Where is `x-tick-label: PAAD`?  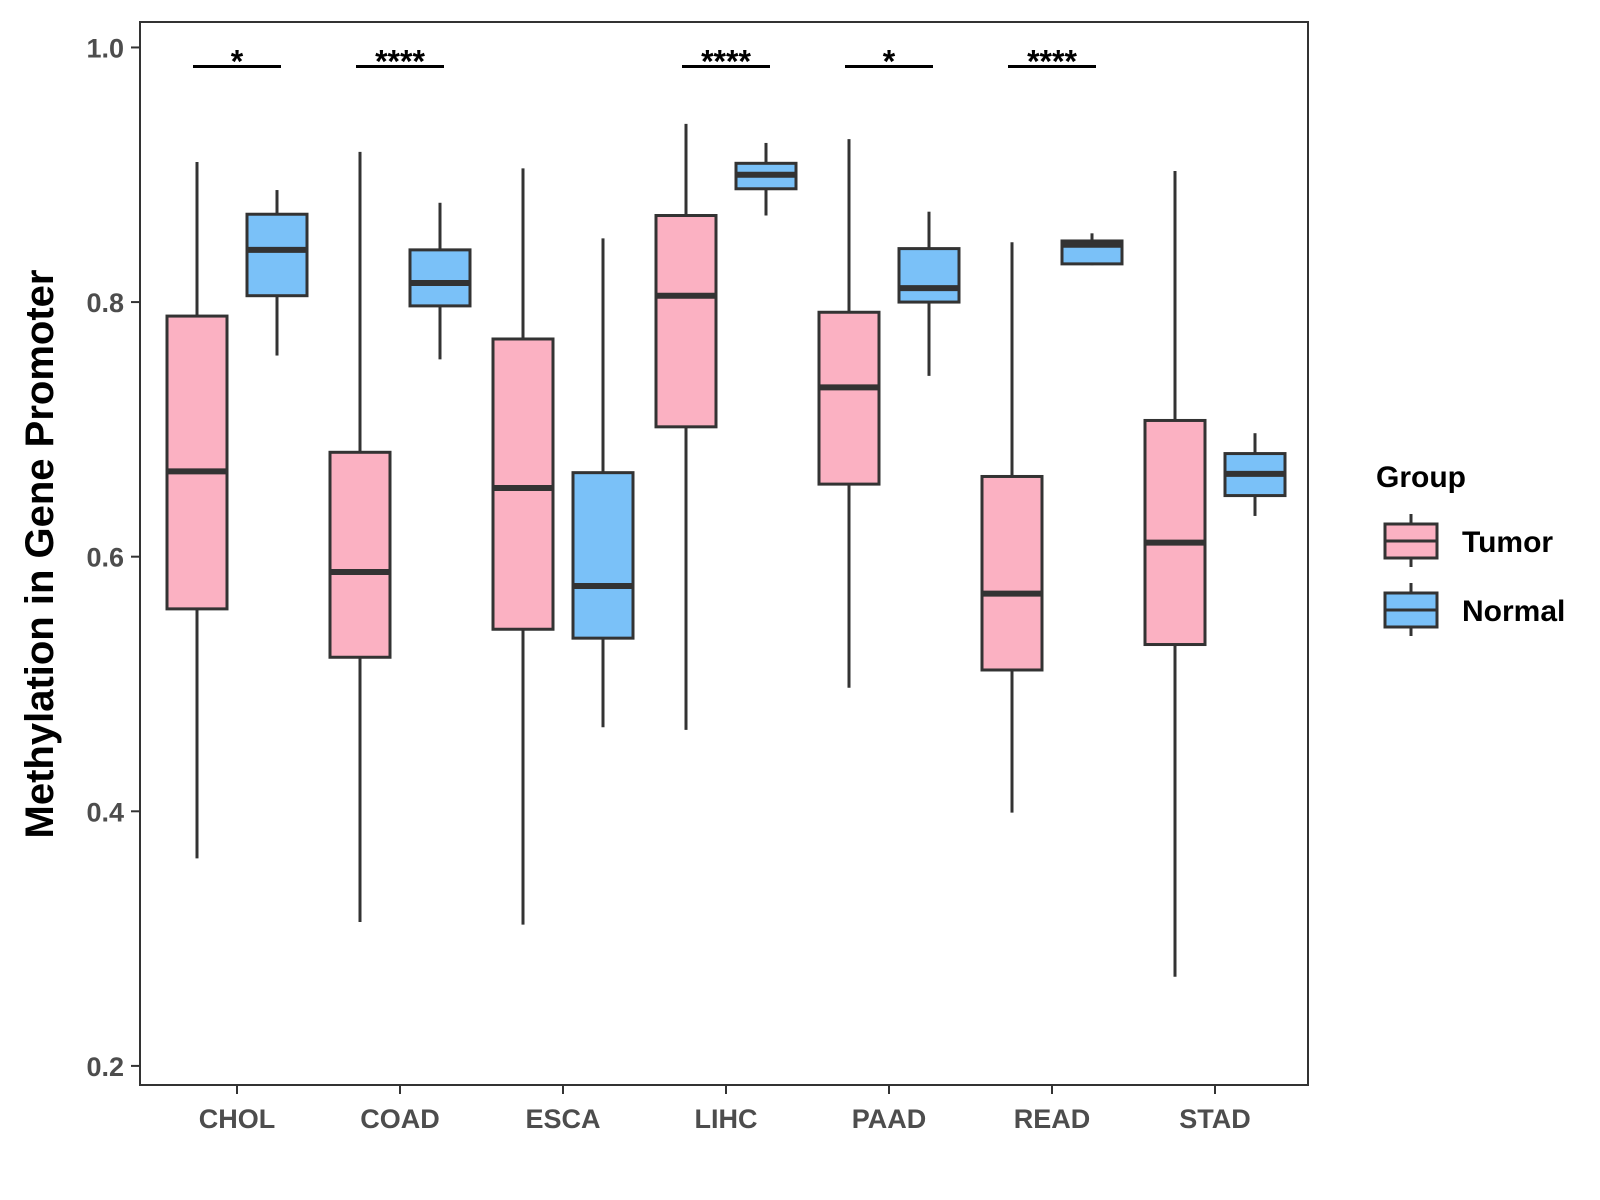 x-tick-label: PAAD is located at coordinates (889, 1119).